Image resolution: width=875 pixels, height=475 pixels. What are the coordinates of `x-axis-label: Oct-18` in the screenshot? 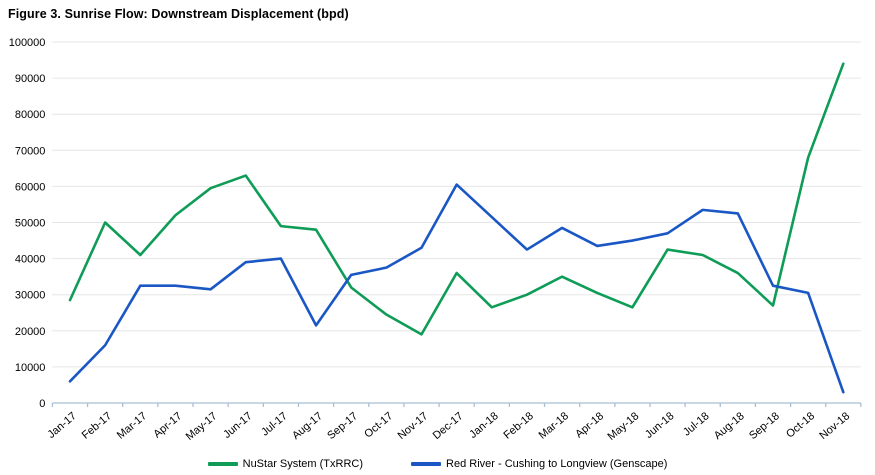 It's located at (800, 425).